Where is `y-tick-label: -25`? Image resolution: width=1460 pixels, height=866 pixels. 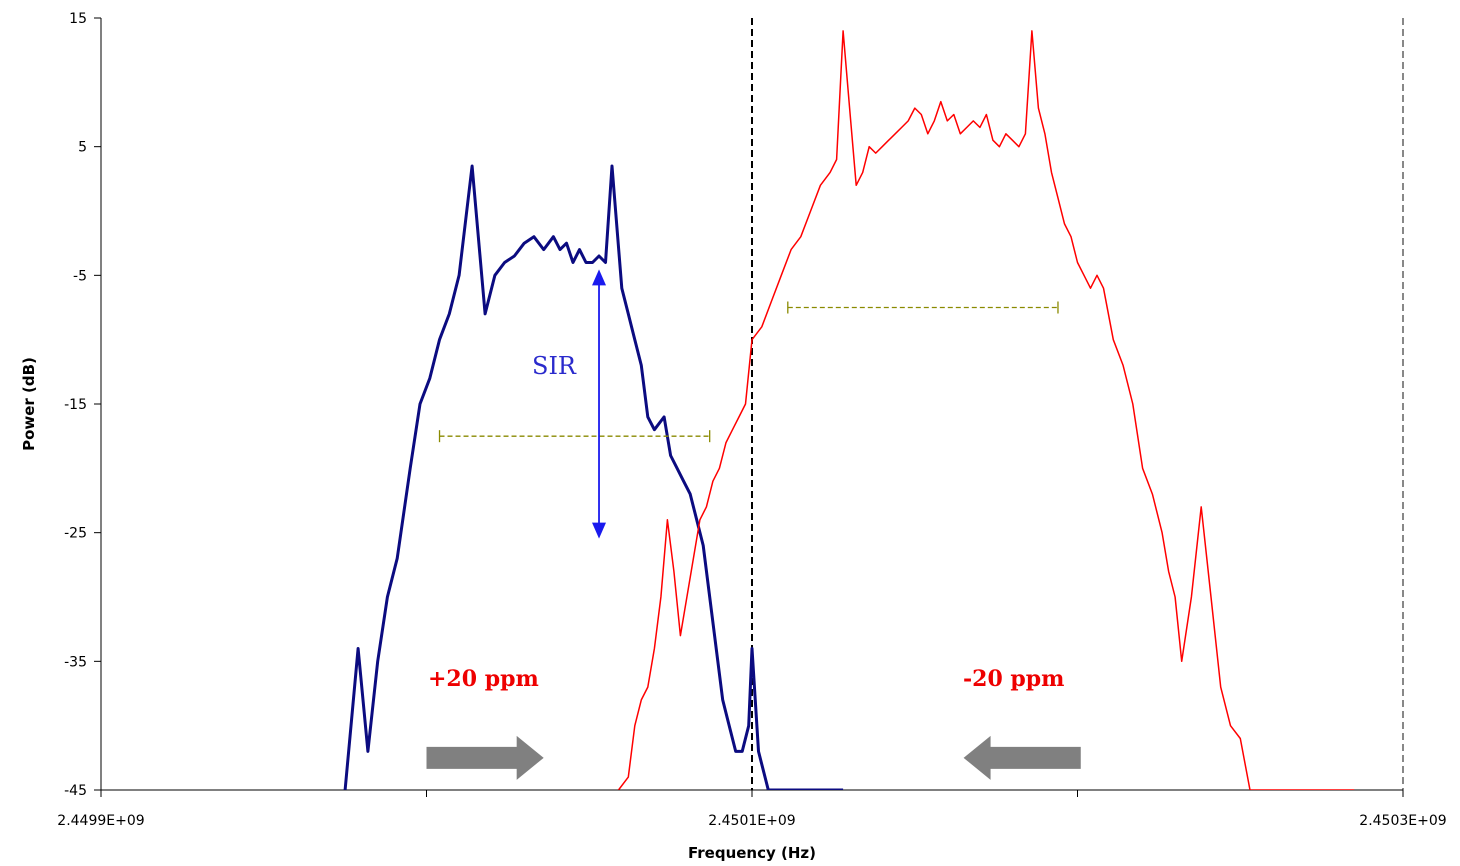 y-tick-label: -25 is located at coordinates (75, 534).